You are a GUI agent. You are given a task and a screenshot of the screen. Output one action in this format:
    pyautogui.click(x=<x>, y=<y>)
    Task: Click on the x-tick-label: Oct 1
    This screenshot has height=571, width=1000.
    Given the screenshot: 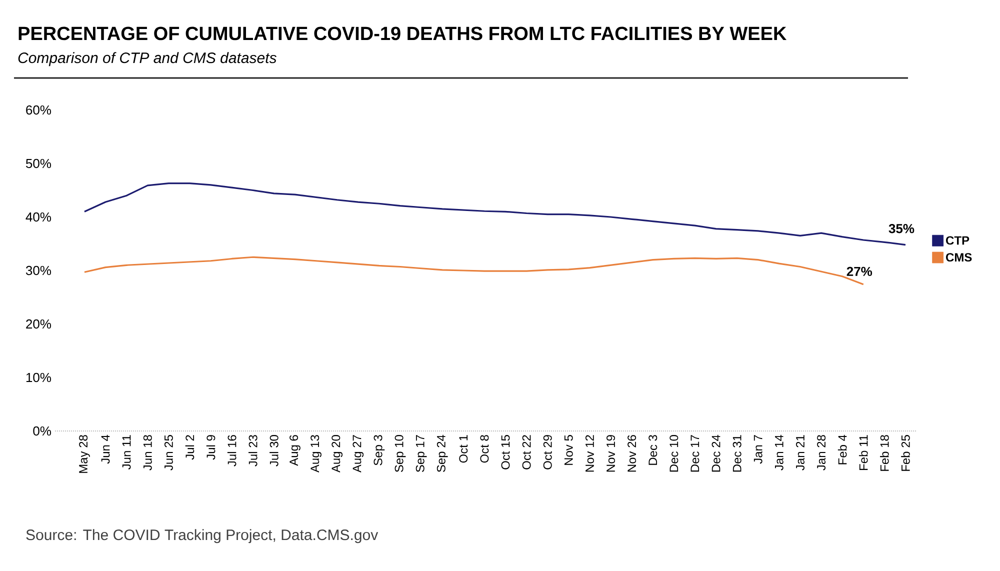 What is the action you would take?
    pyautogui.click(x=463, y=449)
    